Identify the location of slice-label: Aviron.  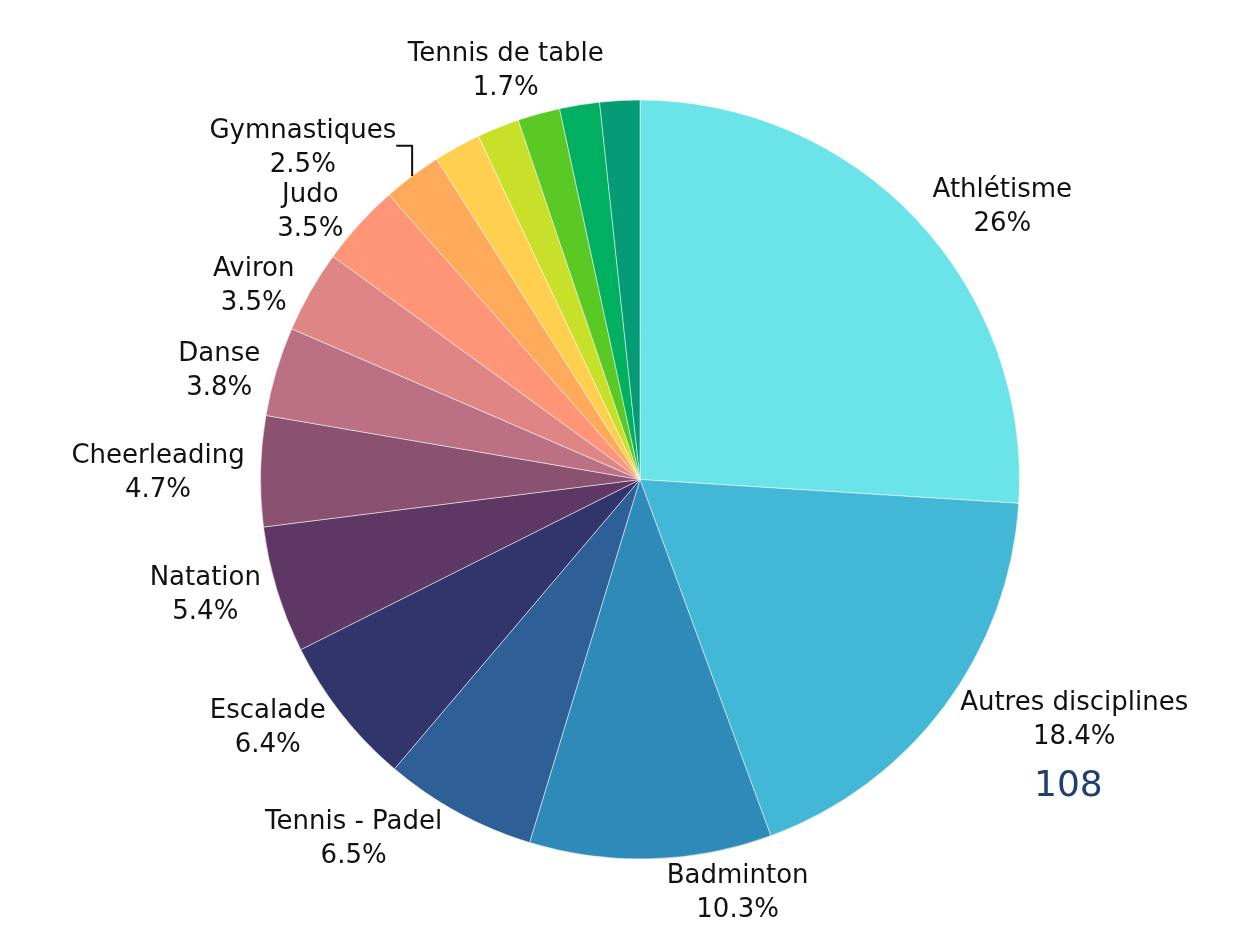
(254, 266).